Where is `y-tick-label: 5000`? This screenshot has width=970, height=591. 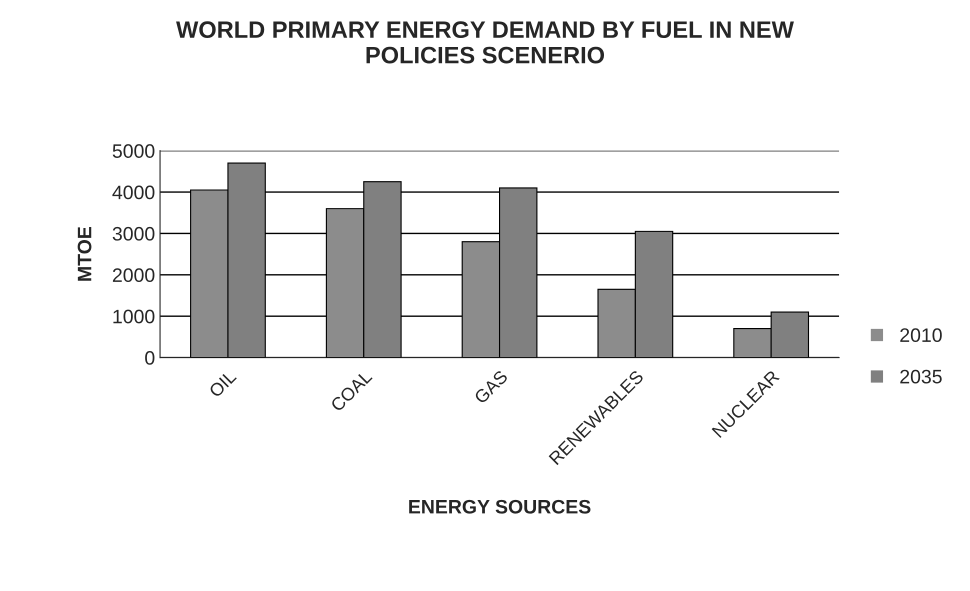
y-tick-label: 5000 is located at coordinates (133, 151).